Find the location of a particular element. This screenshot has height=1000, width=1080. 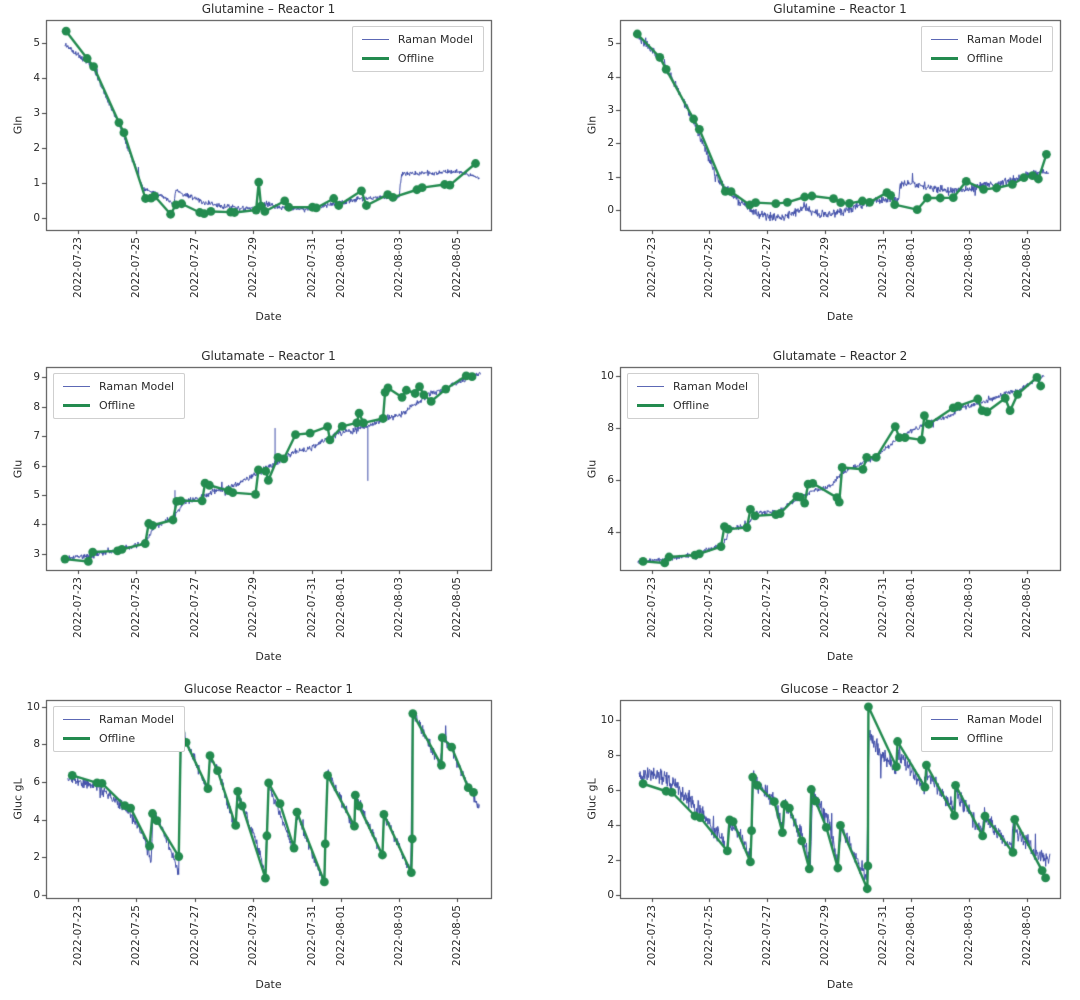

chart-title: Glutamate – Reactor 1 is located at coordinates (268, 356).